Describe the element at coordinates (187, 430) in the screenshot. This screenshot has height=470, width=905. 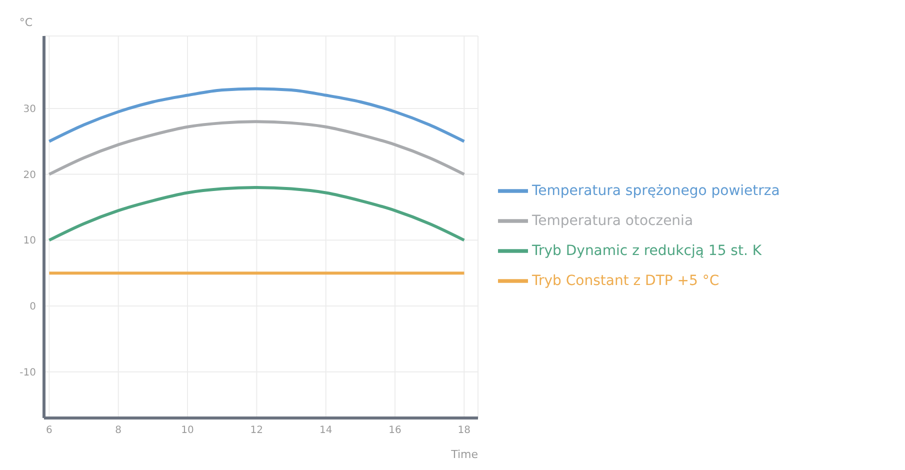
I see `x-tick-label: 10` at that location.